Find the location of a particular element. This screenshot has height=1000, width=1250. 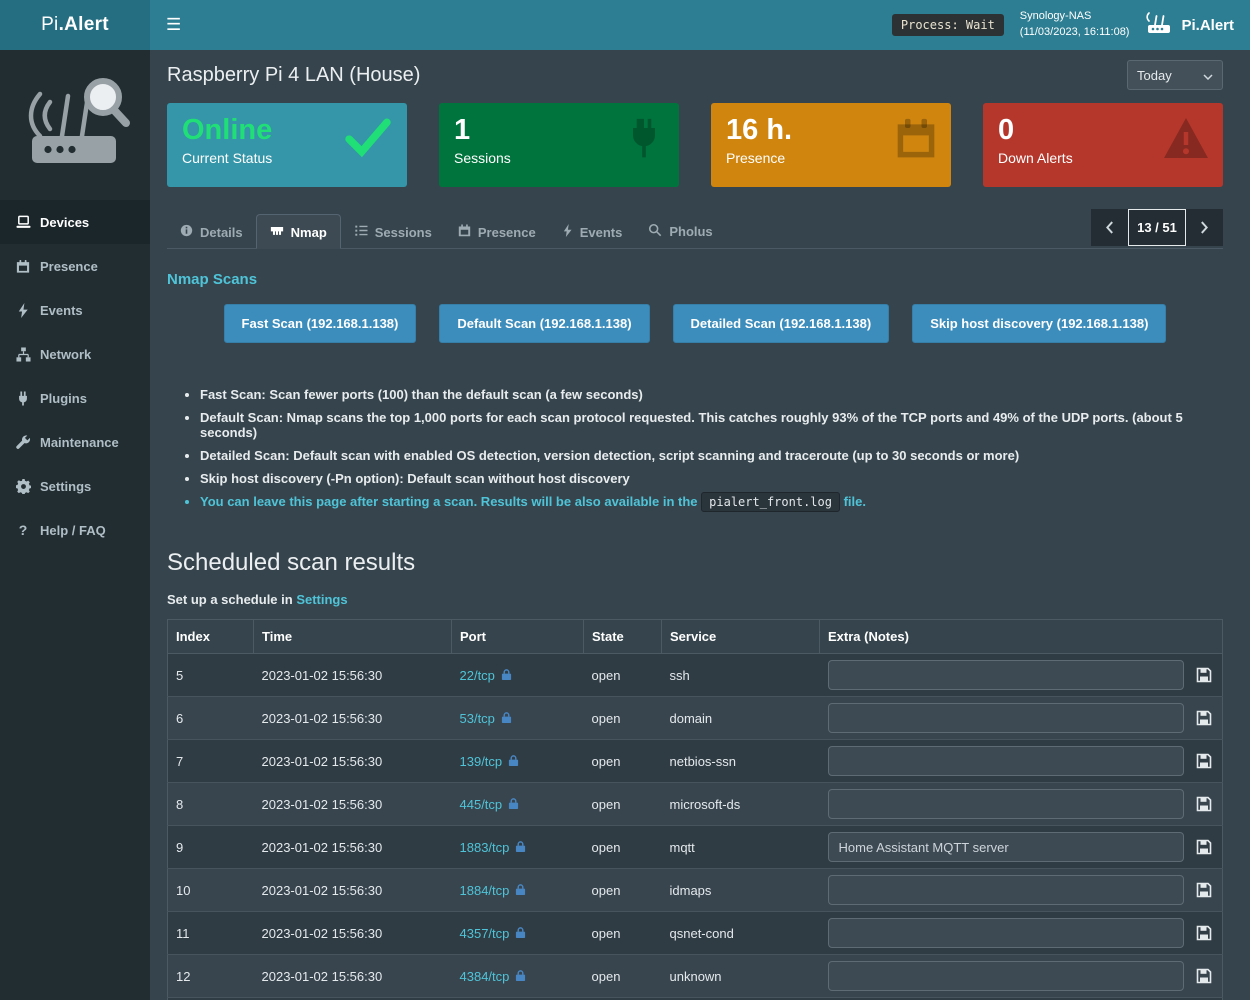

port-link: 445/tcp is located at coordinates (481, 804).